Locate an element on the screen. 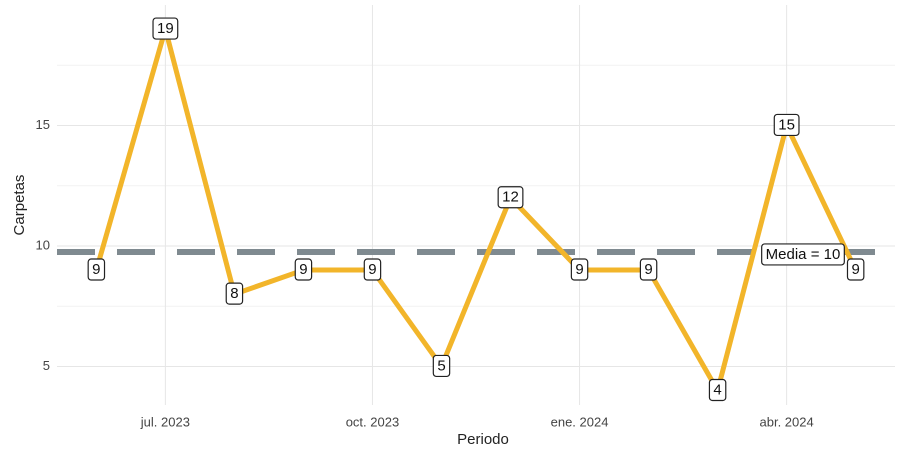  y-tick-label: 15 is located at coordinates (43, 124).